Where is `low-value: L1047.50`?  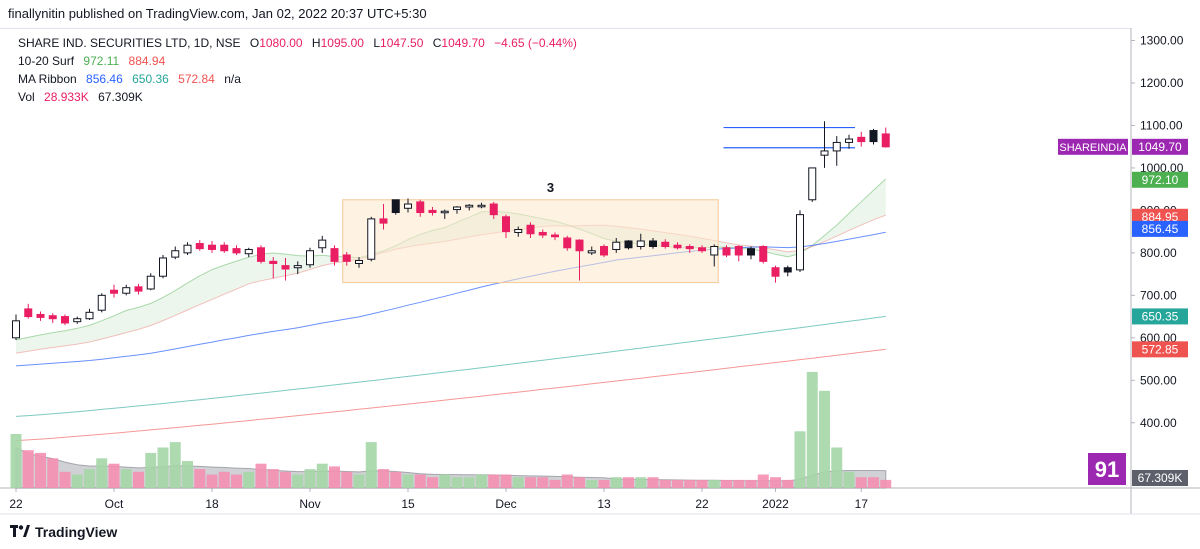 low-value: L1047.50 is located at coordinates (398, 43).